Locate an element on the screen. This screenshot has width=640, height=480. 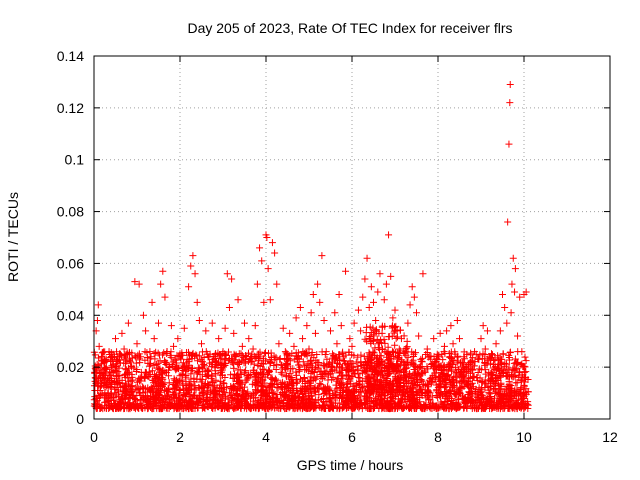
x-tick-label: 8 is located at coordinates (438, 437).